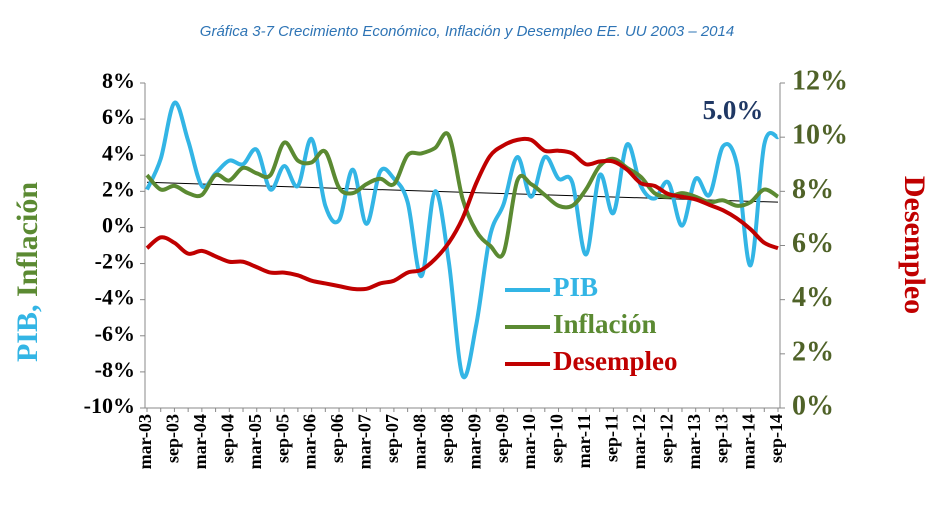 The width and height of the screenshot is (935, 512). I want to click on y-tick-label: 0%, so click(118, 224).